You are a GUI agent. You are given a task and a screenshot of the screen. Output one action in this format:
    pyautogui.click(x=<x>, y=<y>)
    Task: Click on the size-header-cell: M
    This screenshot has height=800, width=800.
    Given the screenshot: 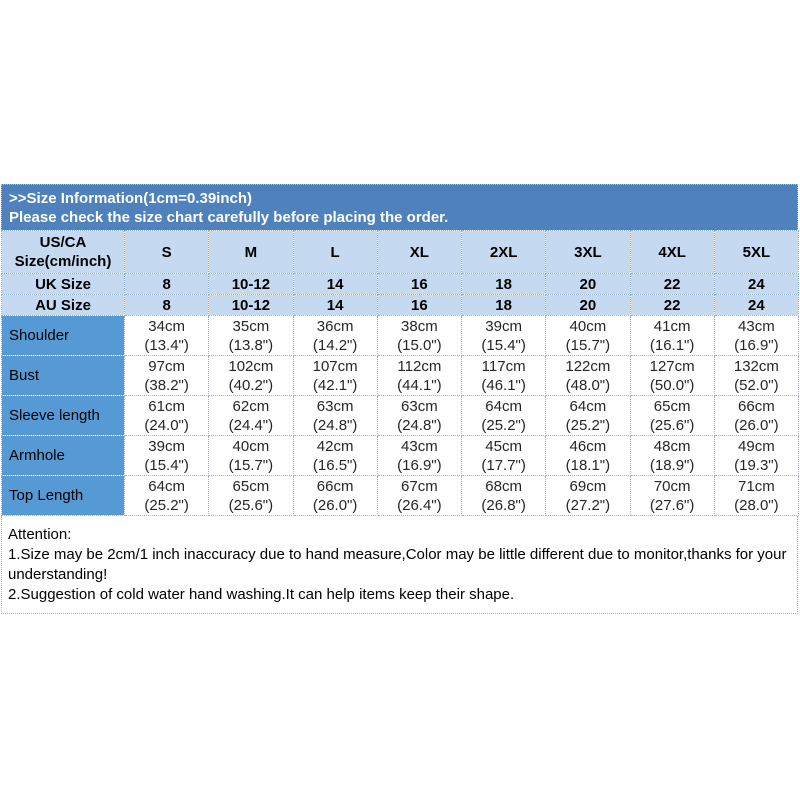 What is the action you would take?
    pyautogui.click(x=251, y=252)
    